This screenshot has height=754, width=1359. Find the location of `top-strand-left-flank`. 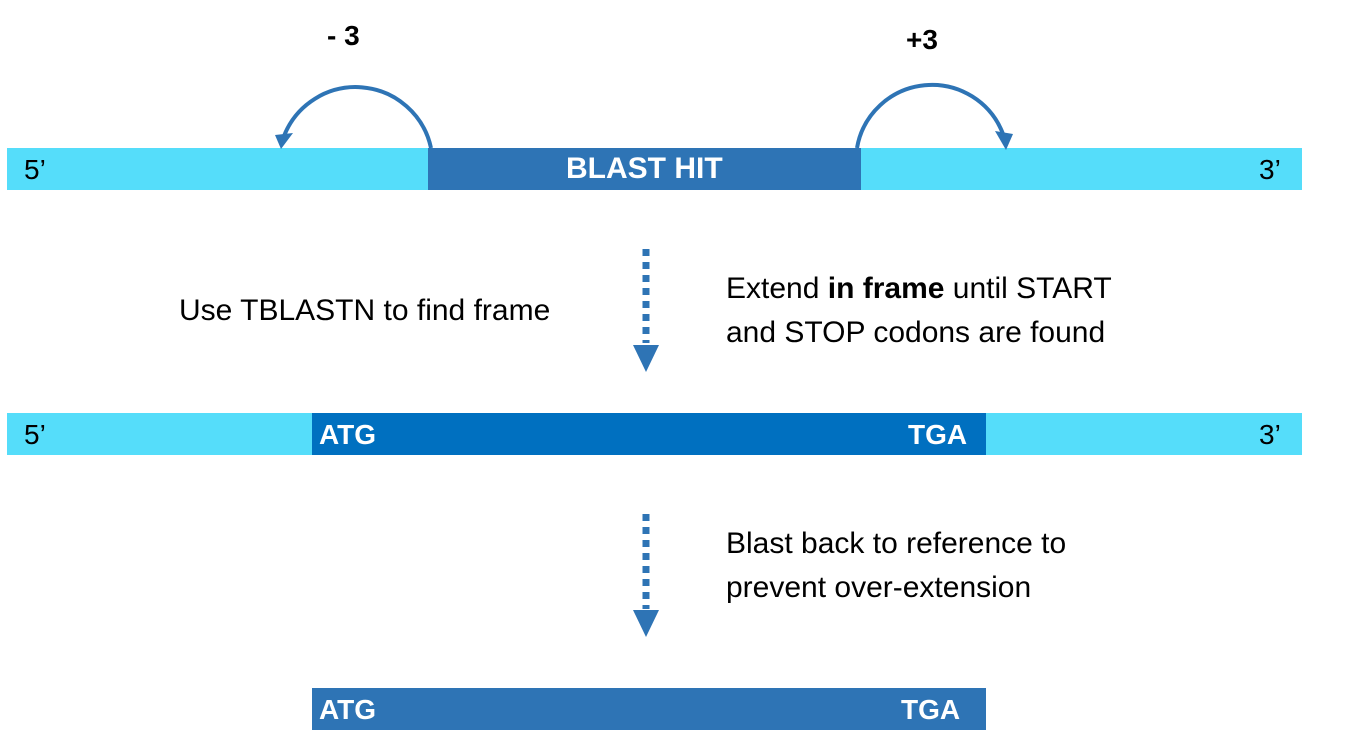

top-strand-left-flank is located at coordinates (217, 169).